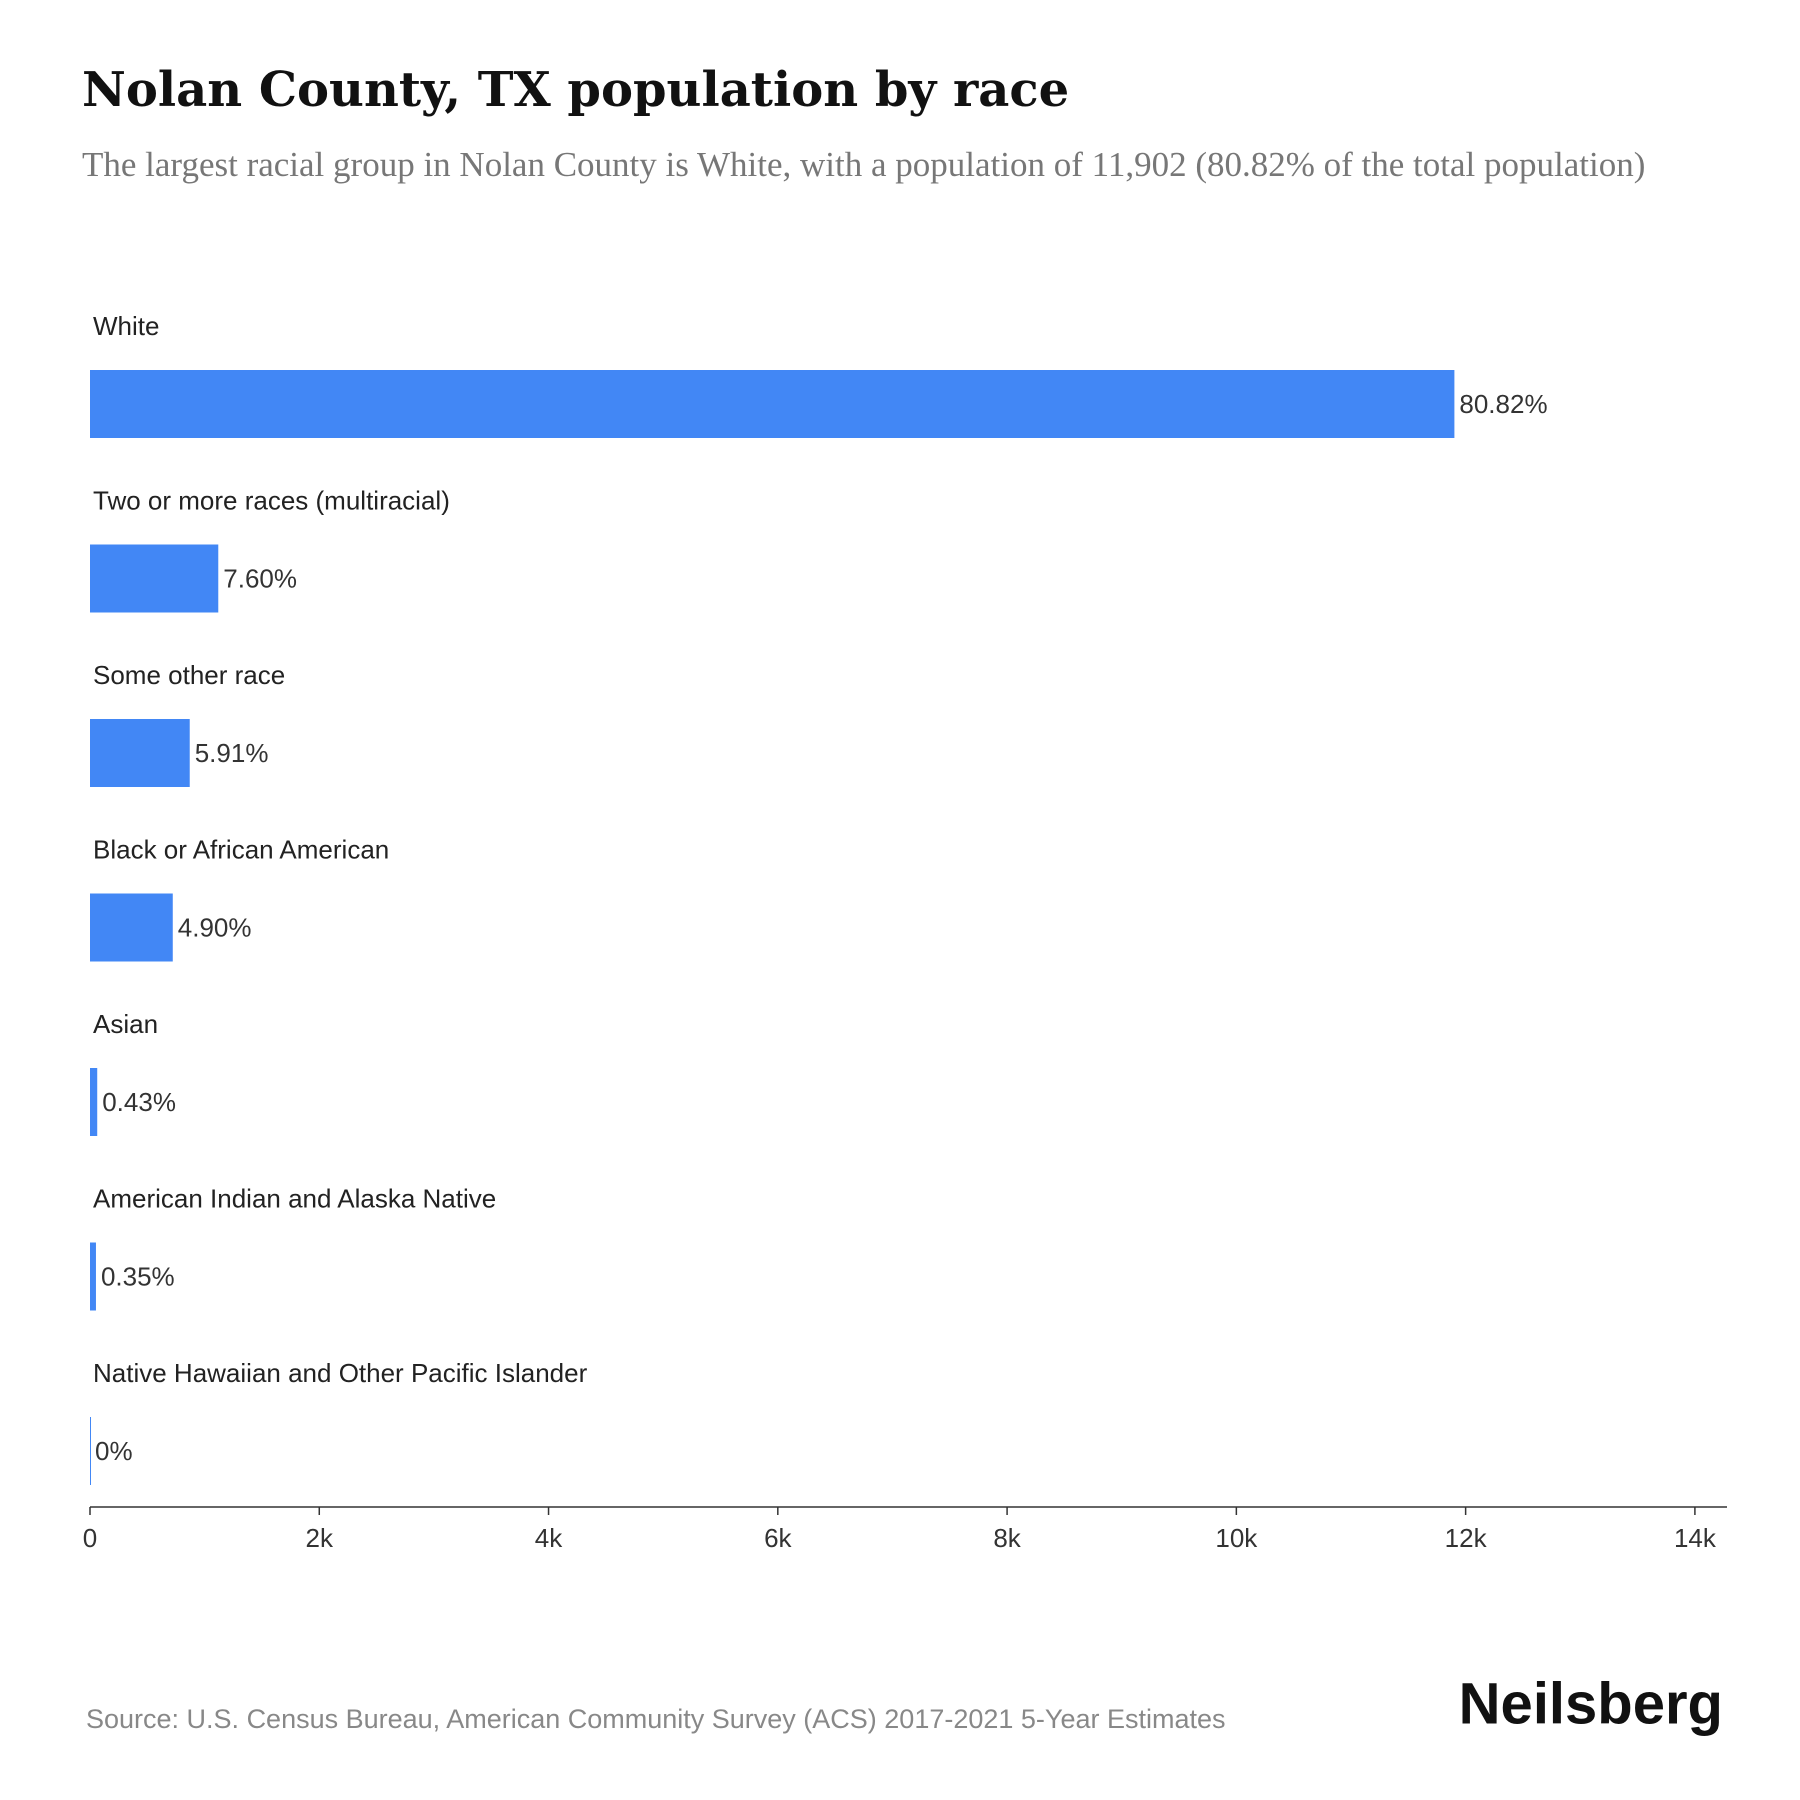 This screenshot has height=1800, width=1800. I want to click on x-tick-label: 14k, so click(1695, 1538).